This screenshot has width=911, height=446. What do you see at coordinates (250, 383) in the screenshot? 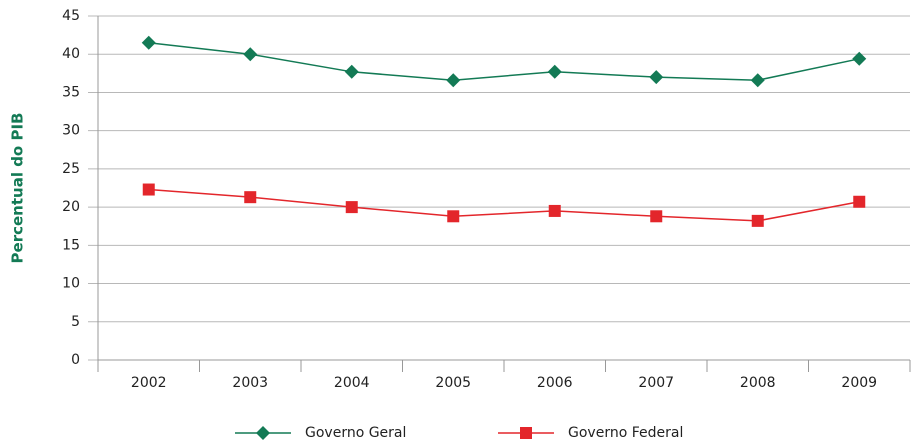
I see `x-tick-label: 2003` at bounding box center [250, 383].